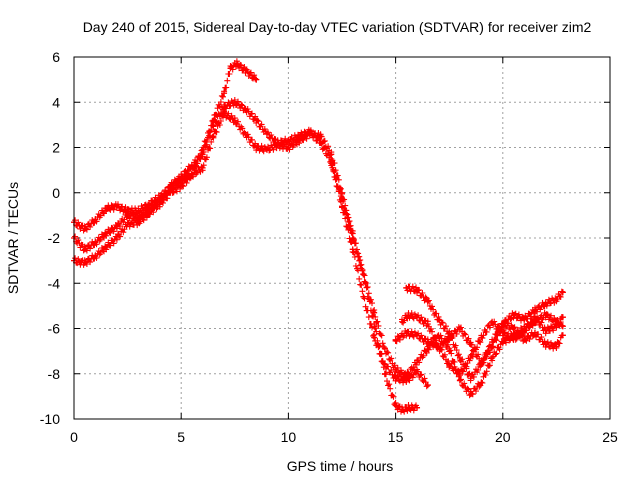 The width and height of the screenshot is (640, 480). Describe the element at coordinates (610, 437) in the screenshot. I see `x-tick-label: 25` at that location.